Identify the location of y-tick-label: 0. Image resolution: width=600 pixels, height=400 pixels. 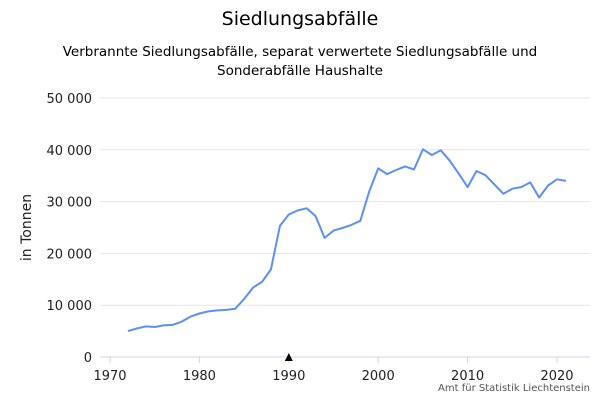
(88, 358).